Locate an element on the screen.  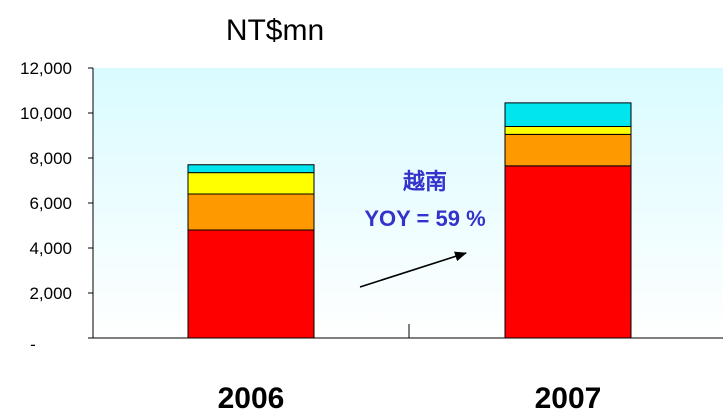
annotation-yoy: YOY = 59 % is located at coordinates (424, 218).